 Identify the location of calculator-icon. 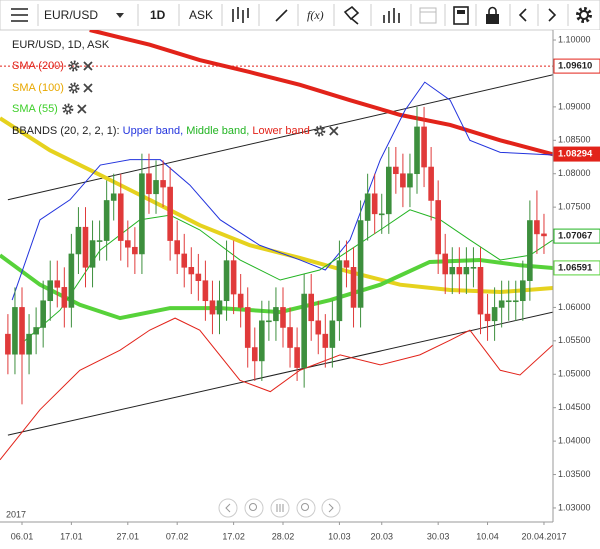
(461, 15).